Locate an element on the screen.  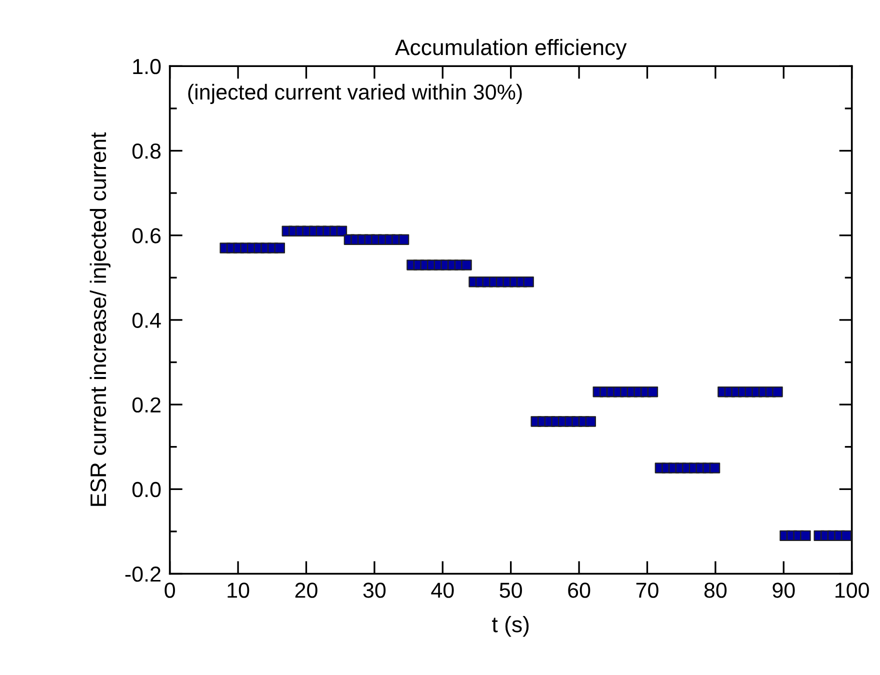
y-tick-label: -0.2 is located at coordinates (142, 574).